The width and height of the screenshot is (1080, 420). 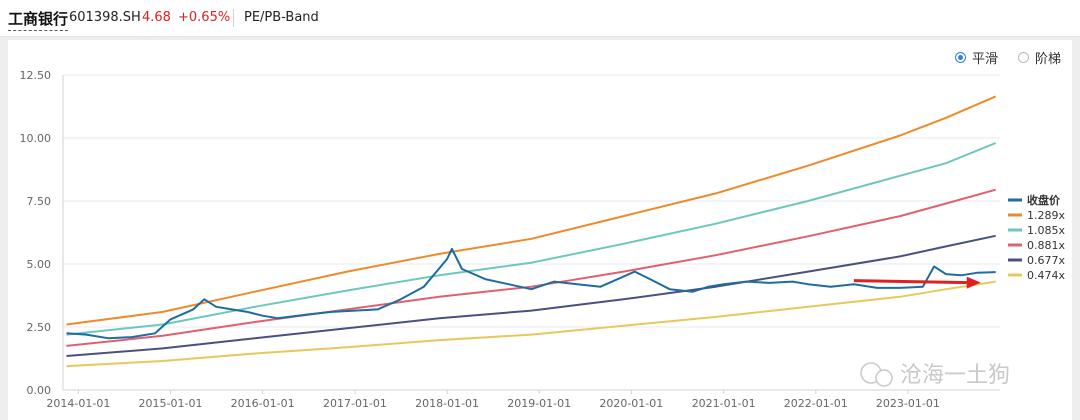 I want to click on y-tick-label: 7.50, so click(x=39, y=201).